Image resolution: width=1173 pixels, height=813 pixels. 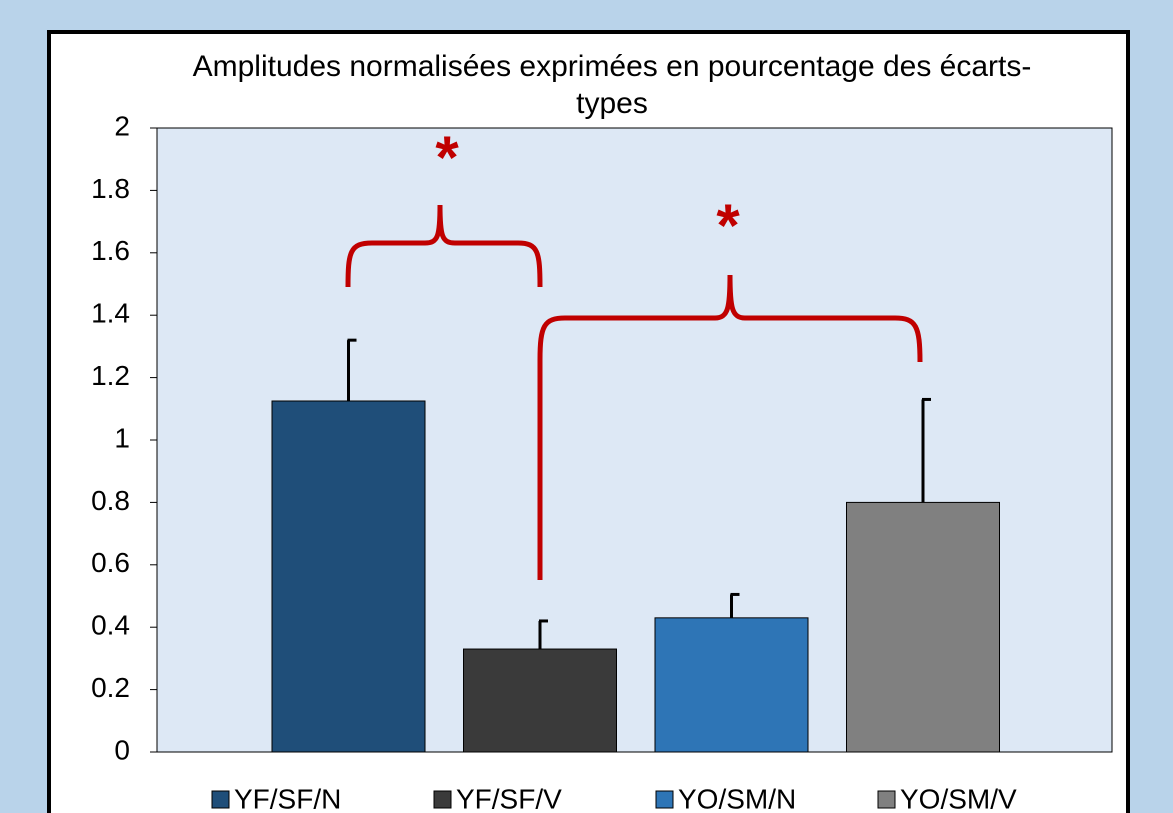 I want to click on legend-label: YF/SF/N, so click(x=287, y=798).